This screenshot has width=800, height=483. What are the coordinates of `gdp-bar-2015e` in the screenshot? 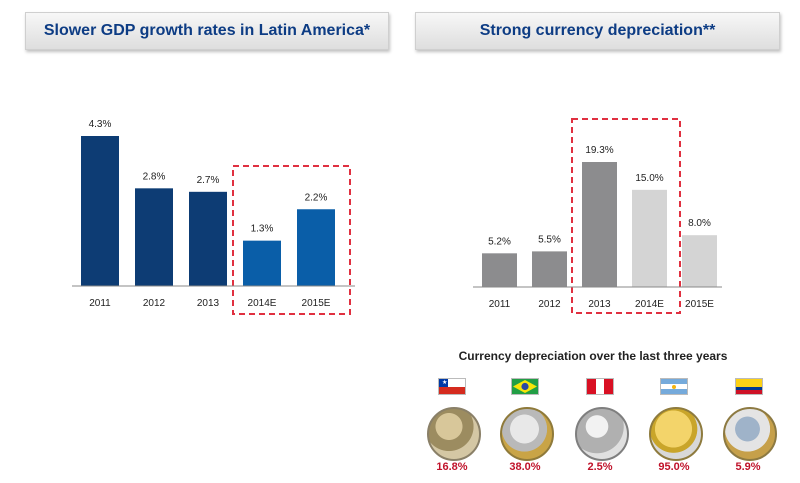 It's located at (316, 247).